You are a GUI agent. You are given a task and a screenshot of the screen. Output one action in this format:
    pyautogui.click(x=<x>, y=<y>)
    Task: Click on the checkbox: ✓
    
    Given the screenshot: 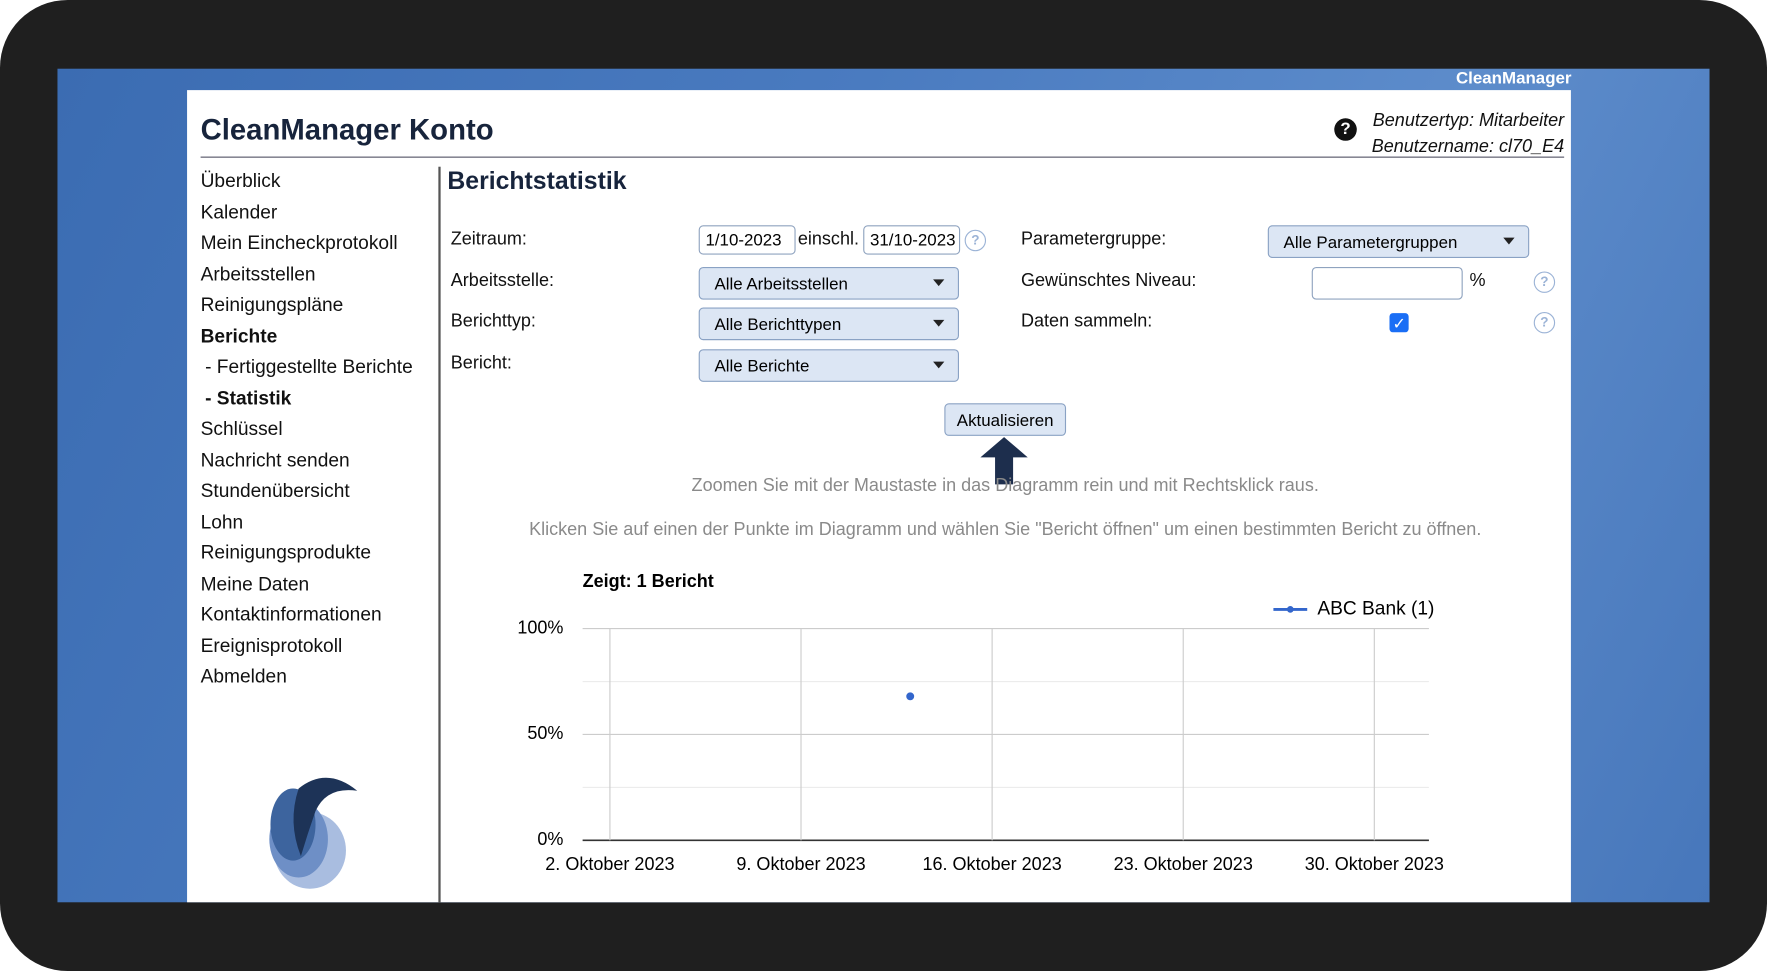 What is the action you would take?
    pyautogui.click(x=1399, y=323)
    